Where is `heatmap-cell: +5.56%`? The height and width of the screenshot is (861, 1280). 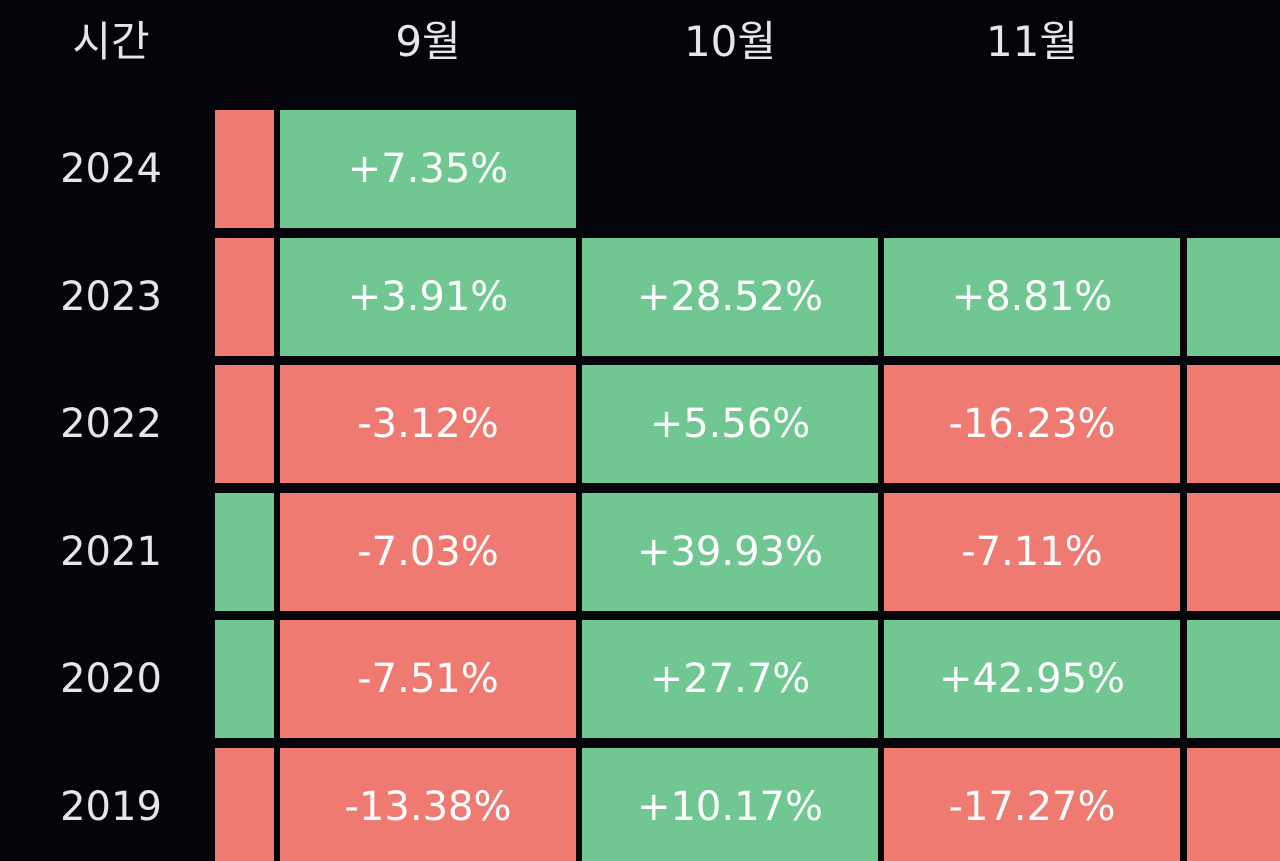
heatmap-cell: +5.56% is located at coordinates (730, 424).